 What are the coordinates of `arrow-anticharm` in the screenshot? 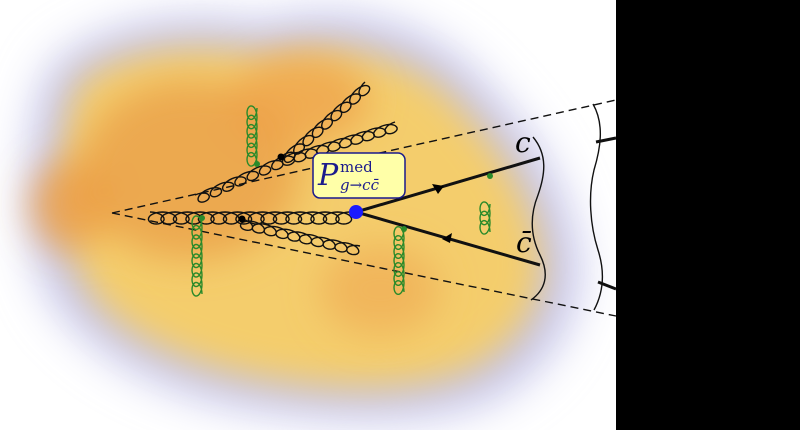 It's located at (447, 238).